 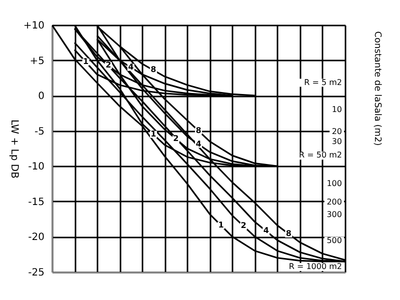 I want to click on y-tick-label: -10, so click(x=36, y=167).